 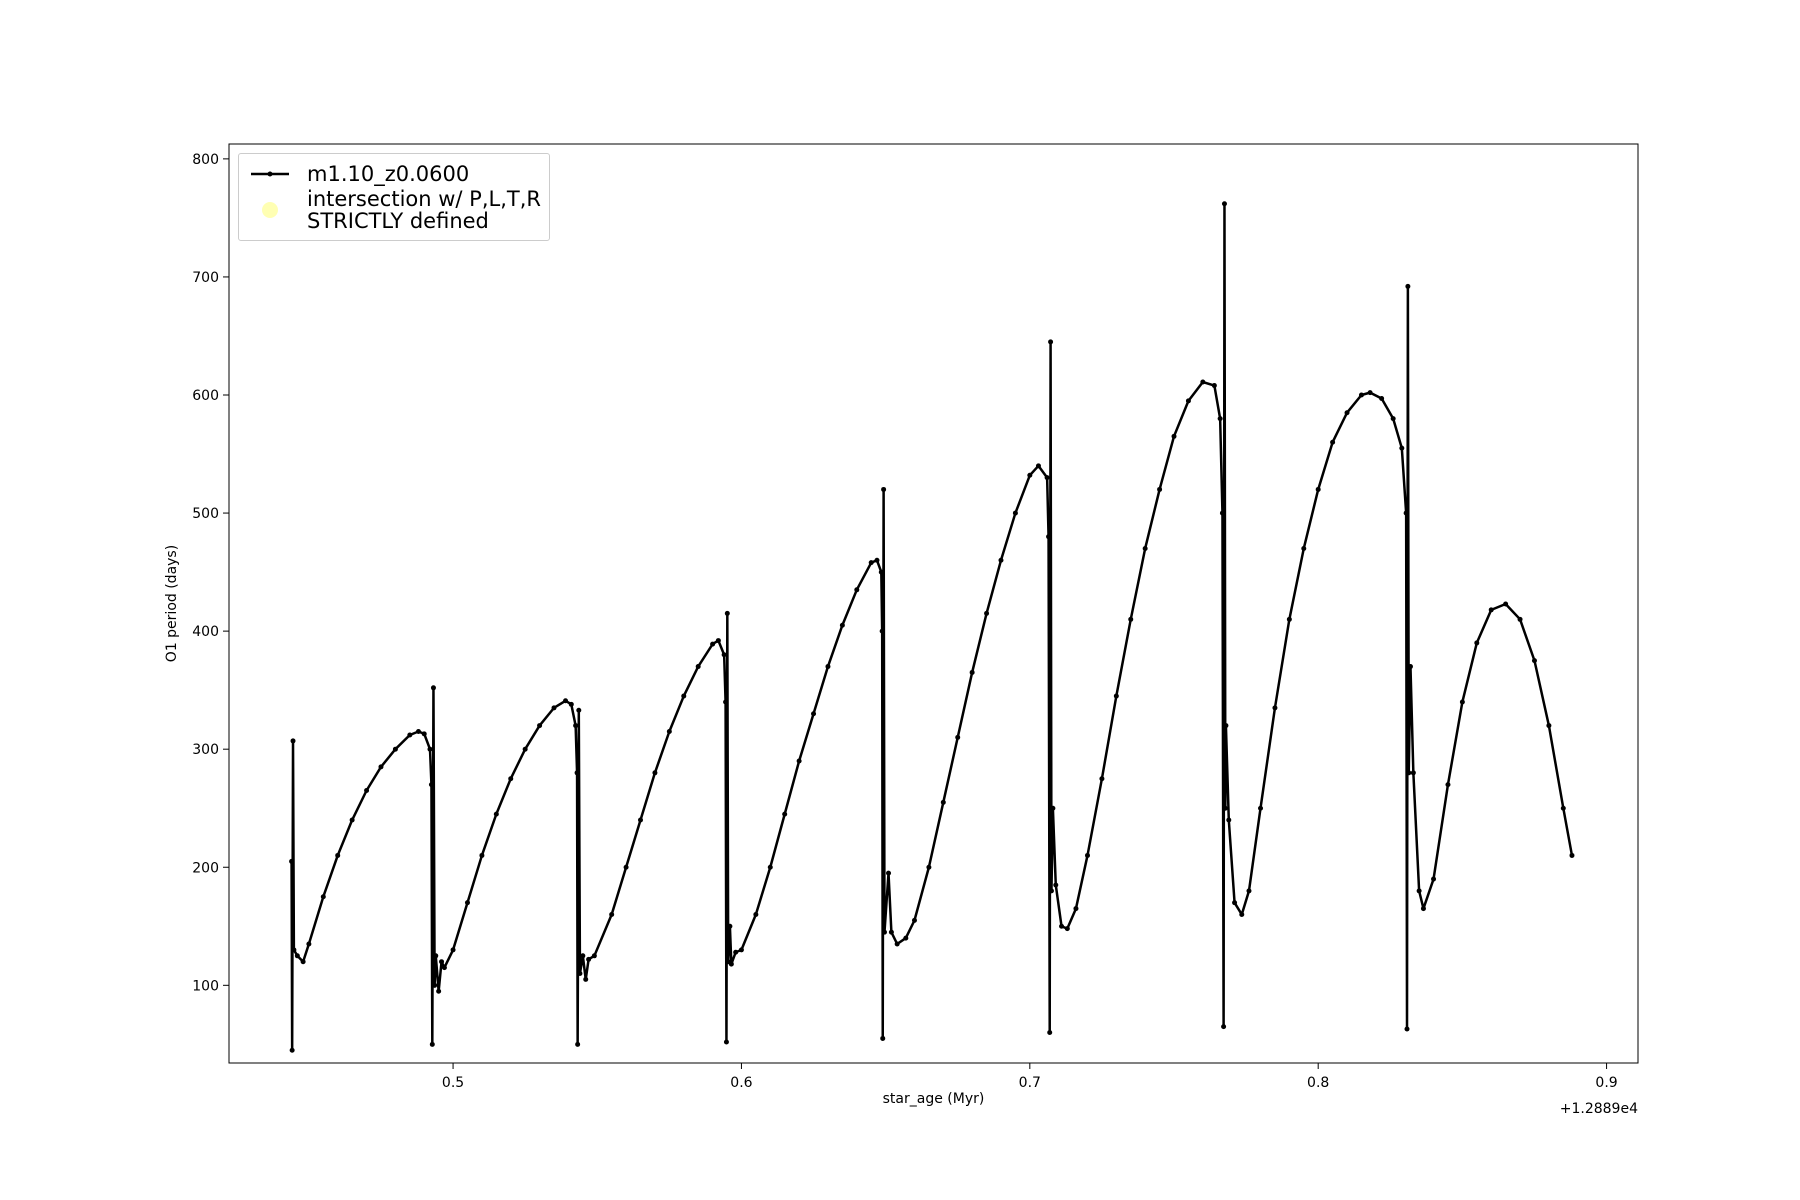 What do you see at coordinates (205, 160) in the screenshot?
I see `y-tick-label: 800` at bounding box center [205, 160].